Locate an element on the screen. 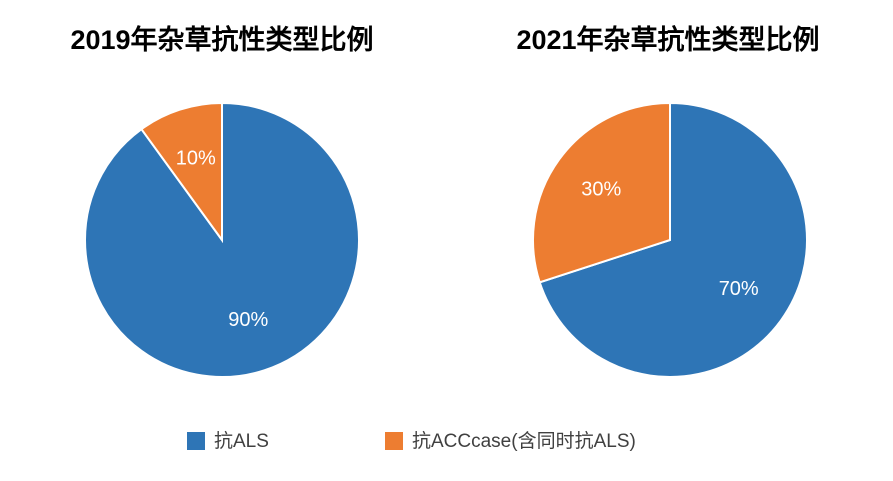 The width and height of the screenshot is (893, 481). chart-title: 2021年杂草抗性类型比例 is located at coordinates (667, 39).